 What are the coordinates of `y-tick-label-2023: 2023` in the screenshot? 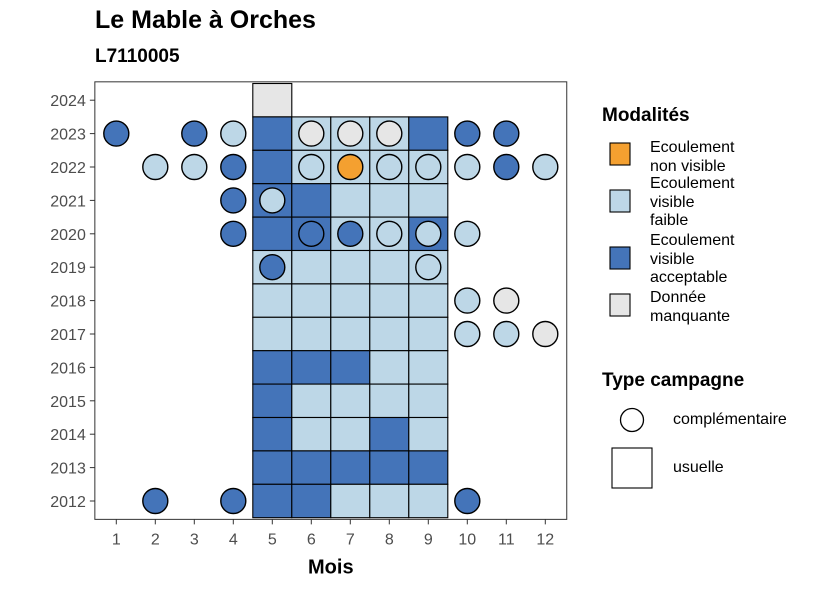 It's located at (68, 135).